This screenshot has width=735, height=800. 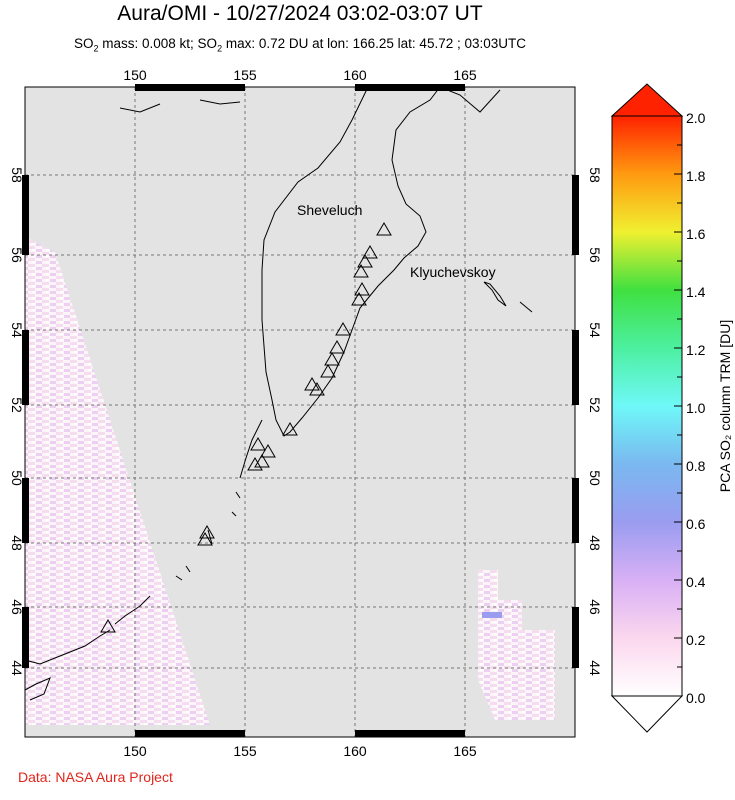 I want to click on colorbar-tick-label: 0.0, so click(x=696, y=698).